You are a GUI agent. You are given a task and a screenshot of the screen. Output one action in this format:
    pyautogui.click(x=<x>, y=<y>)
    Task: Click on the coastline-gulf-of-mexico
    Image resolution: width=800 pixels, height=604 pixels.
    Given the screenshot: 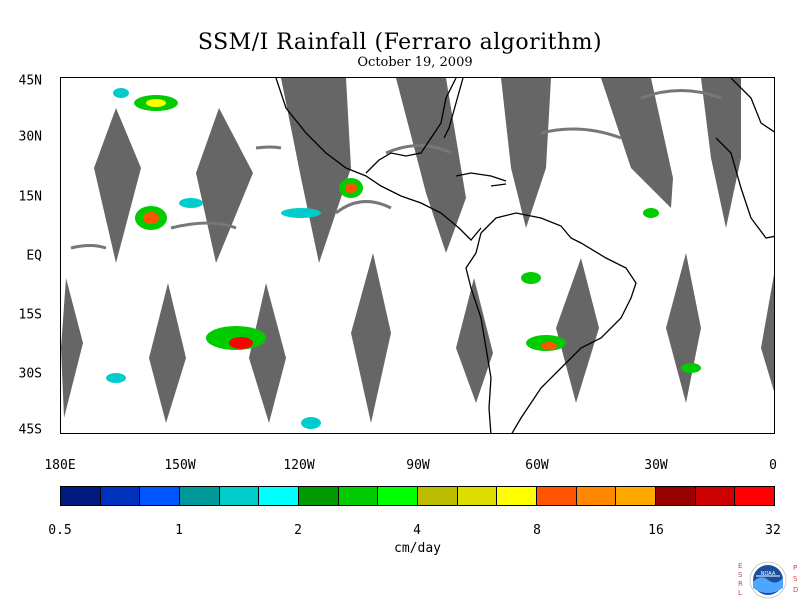 What is the action you would take?
    pyautogui.click(x=411, y=126)
    